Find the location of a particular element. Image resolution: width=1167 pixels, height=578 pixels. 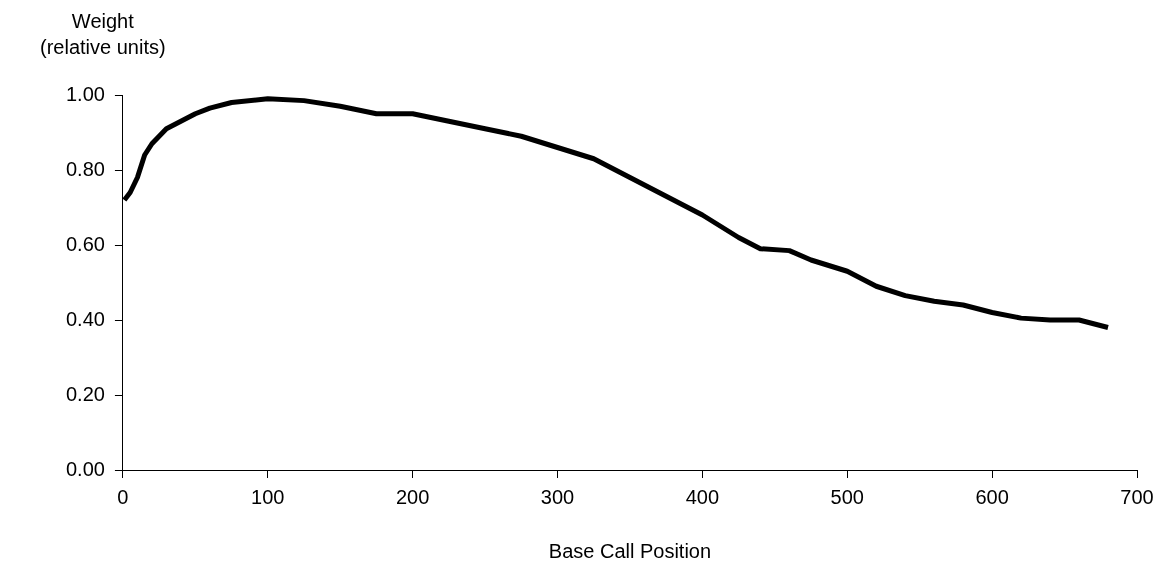

x-tick-label: 500 is located at coordinates (847, 496).